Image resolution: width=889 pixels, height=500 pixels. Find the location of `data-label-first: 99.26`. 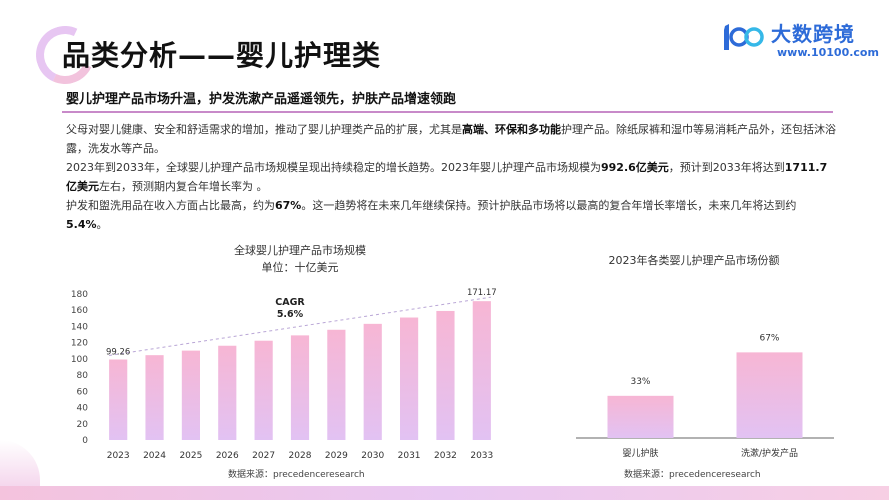

data-label-first: 99.26 is located at coordinates (118, 352).